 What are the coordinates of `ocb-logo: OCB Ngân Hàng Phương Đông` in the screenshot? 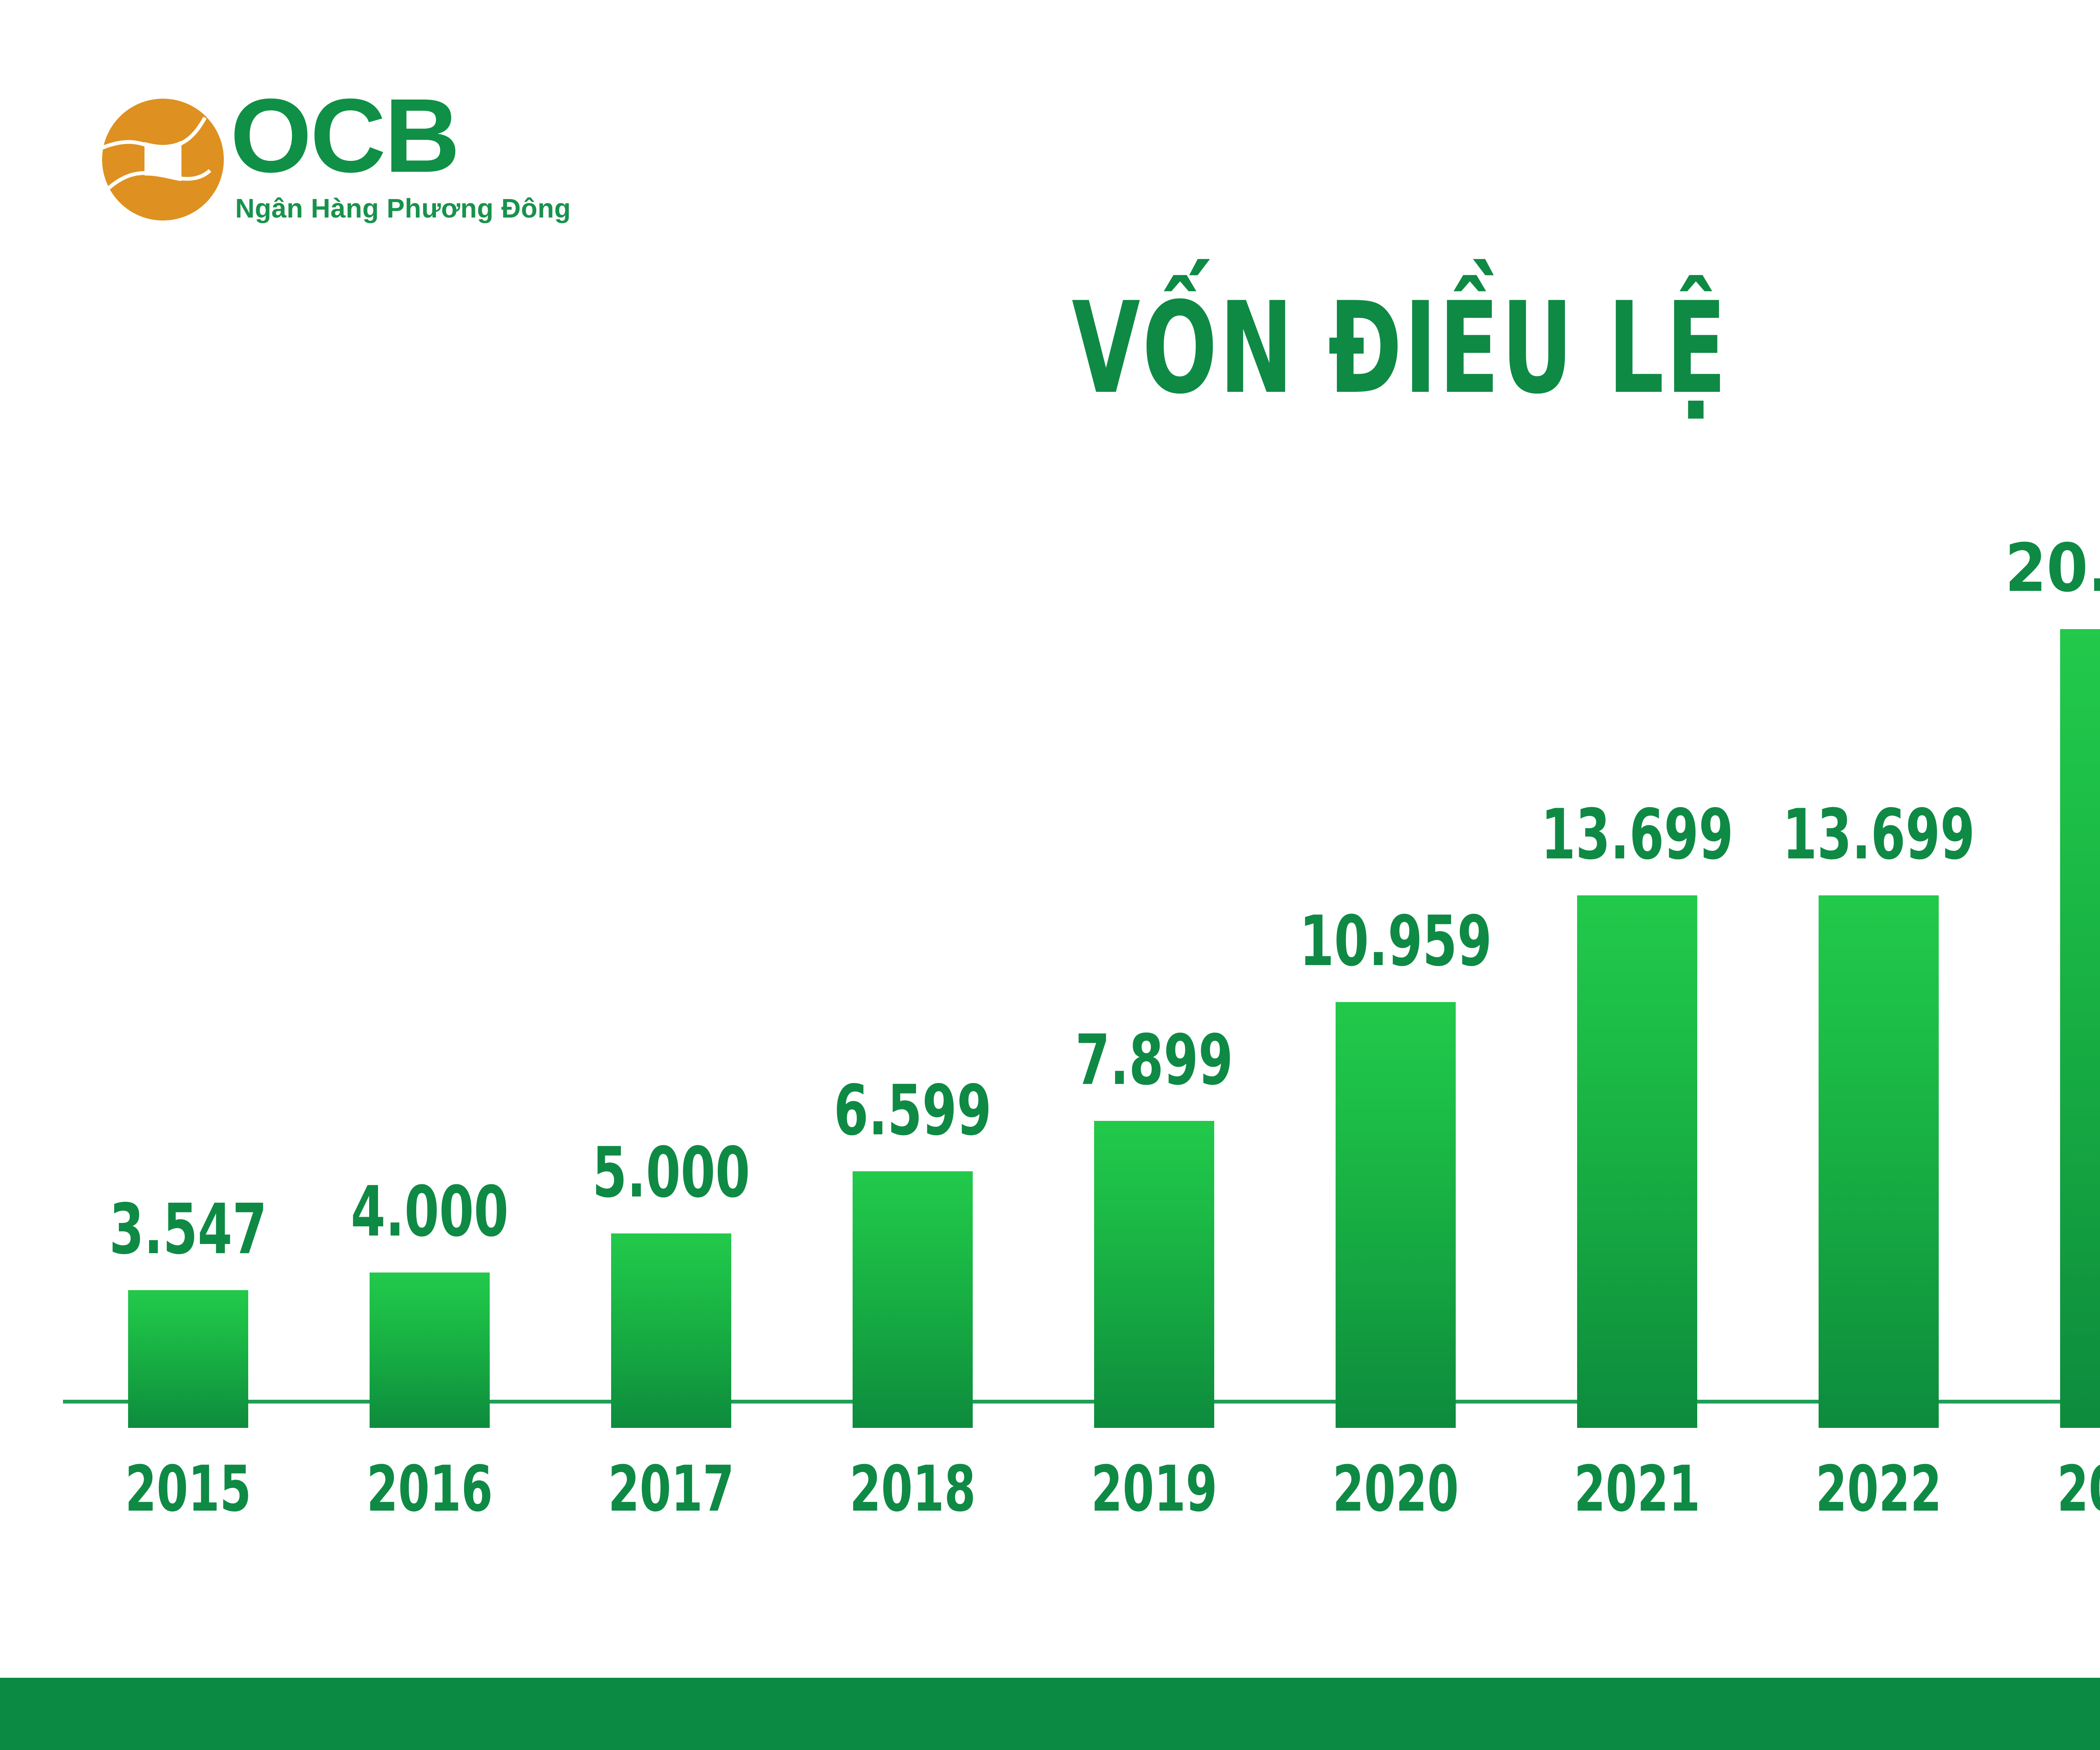 It's located at (335, 157).